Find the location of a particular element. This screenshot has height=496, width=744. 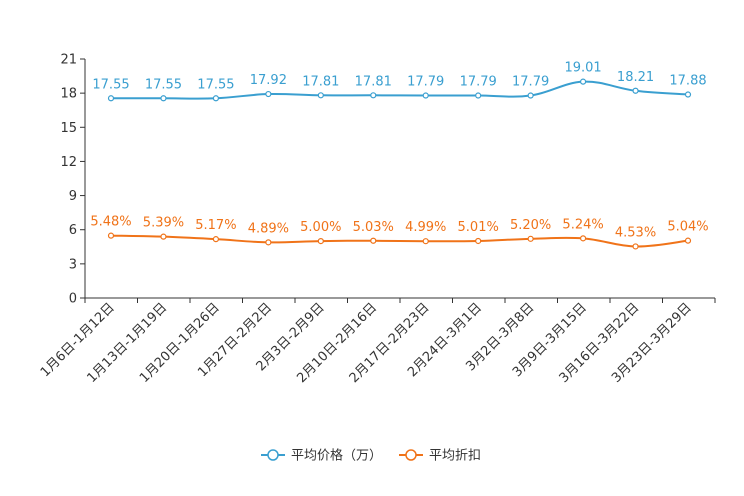

data-label: 17.92 is located at coordinates (268, 80).